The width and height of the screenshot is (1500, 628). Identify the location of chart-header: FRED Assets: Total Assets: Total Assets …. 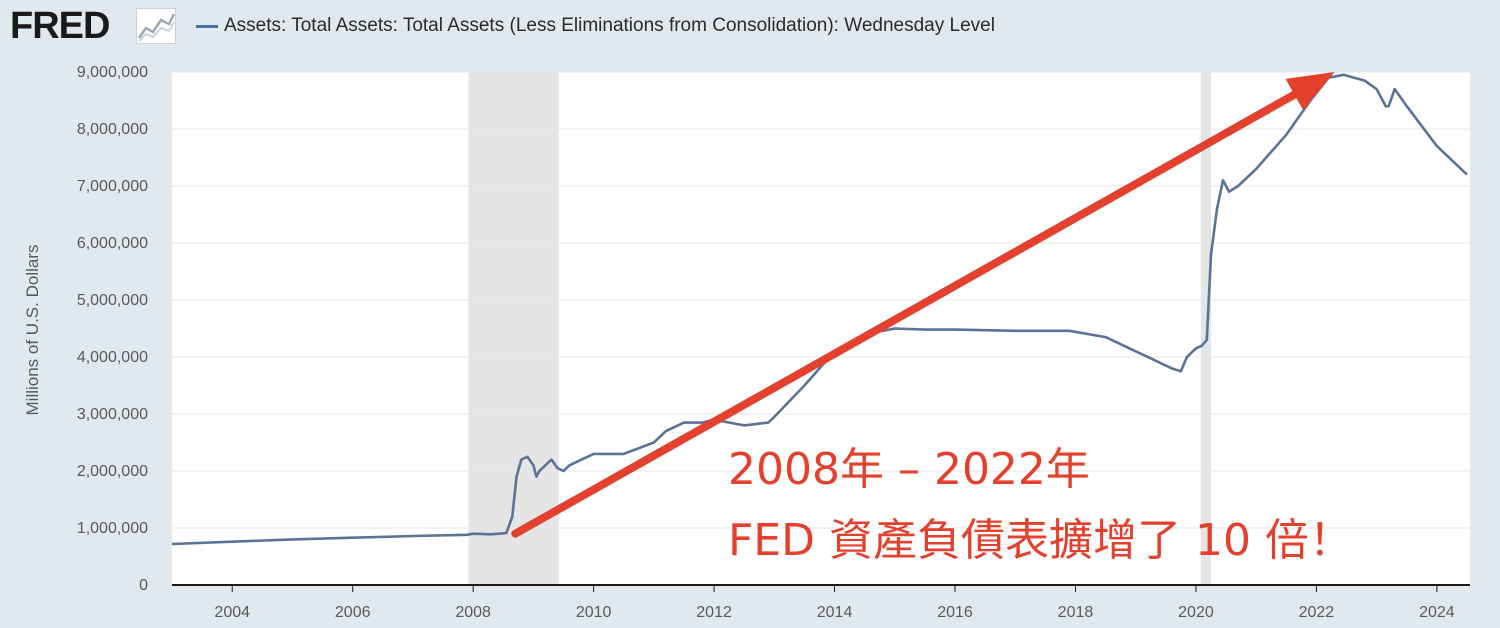
(750, 28).